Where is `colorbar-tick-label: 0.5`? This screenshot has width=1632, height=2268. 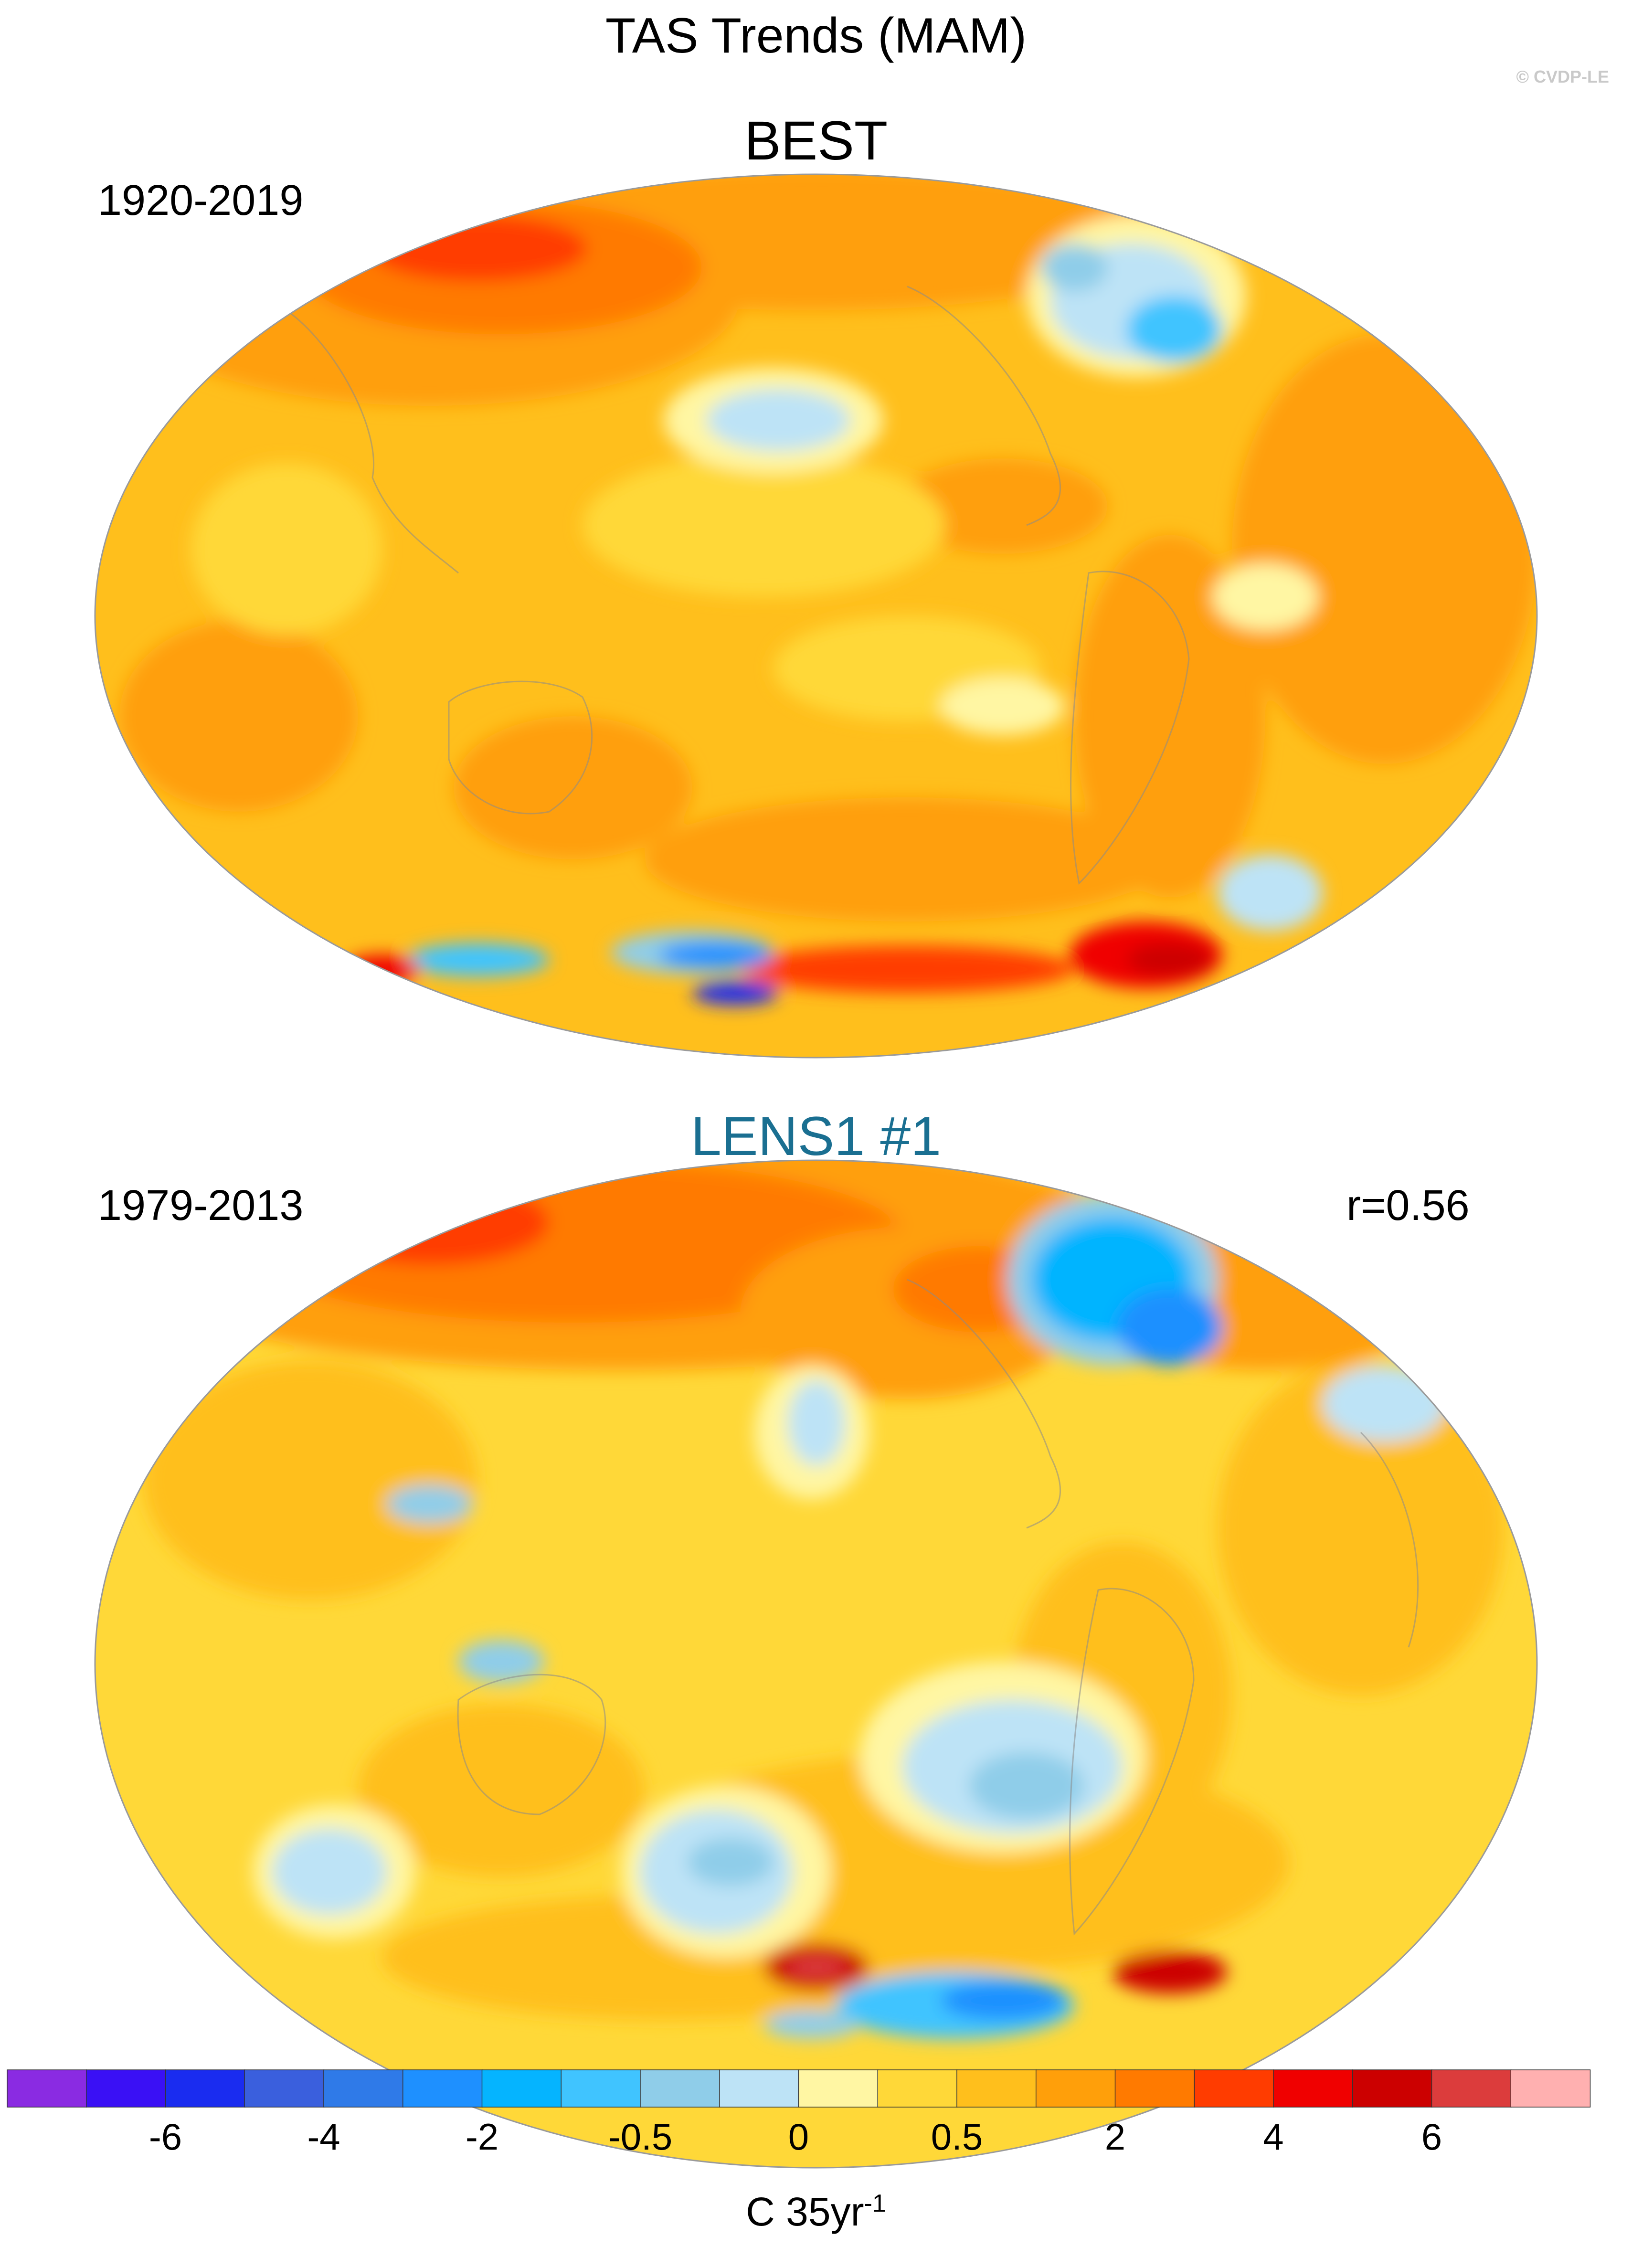
colorbar-tick-label: 0.5 is located at coordinates (957, 2137).